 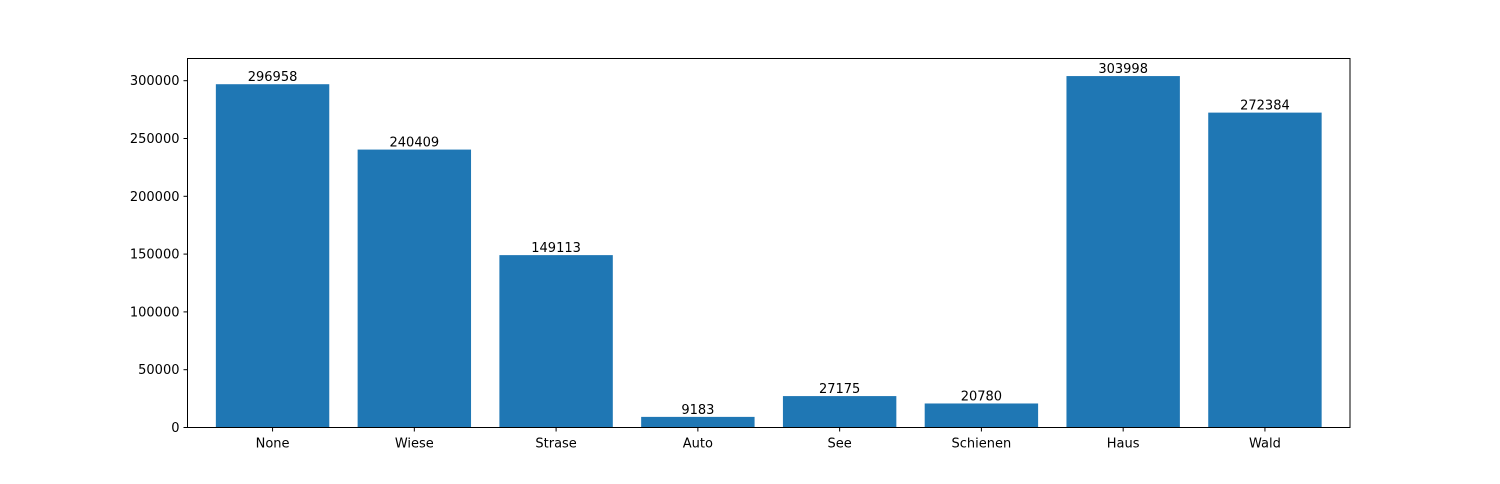 What do you see at coordinates (415, 143) in the screenshot?
I see `bar-value-label: 240409` at bounding box center [415, 143].